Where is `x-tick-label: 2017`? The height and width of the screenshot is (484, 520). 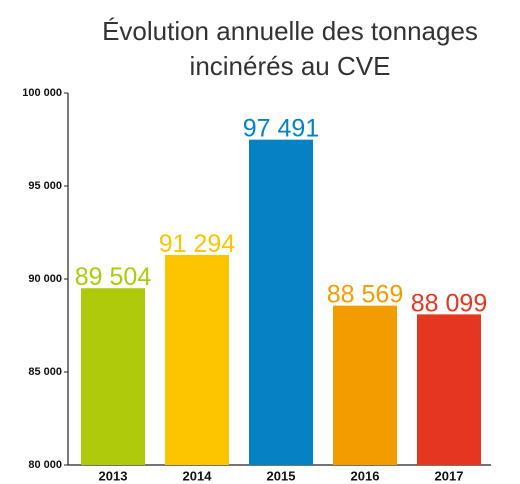 x-tick-label: 2017 is located at coordinates (449, 475).